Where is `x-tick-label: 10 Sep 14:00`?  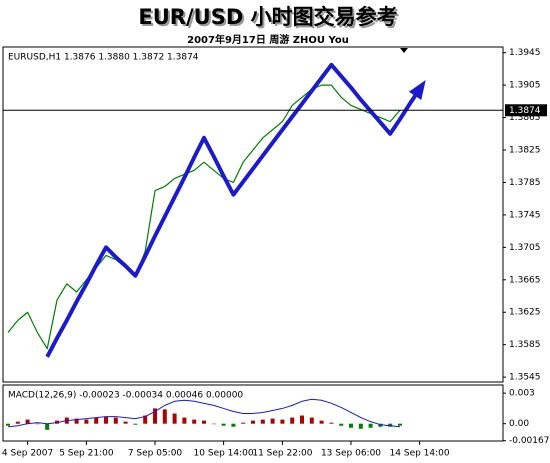
x-tick-label: 10 Sep 14:00 is located at coordinates (224, 454).